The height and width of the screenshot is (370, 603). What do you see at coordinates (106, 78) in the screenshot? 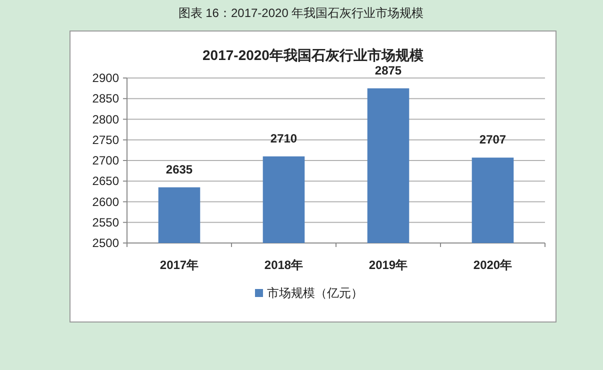
I see `y-tick-label: 2900` at bounding box center [106, 78].